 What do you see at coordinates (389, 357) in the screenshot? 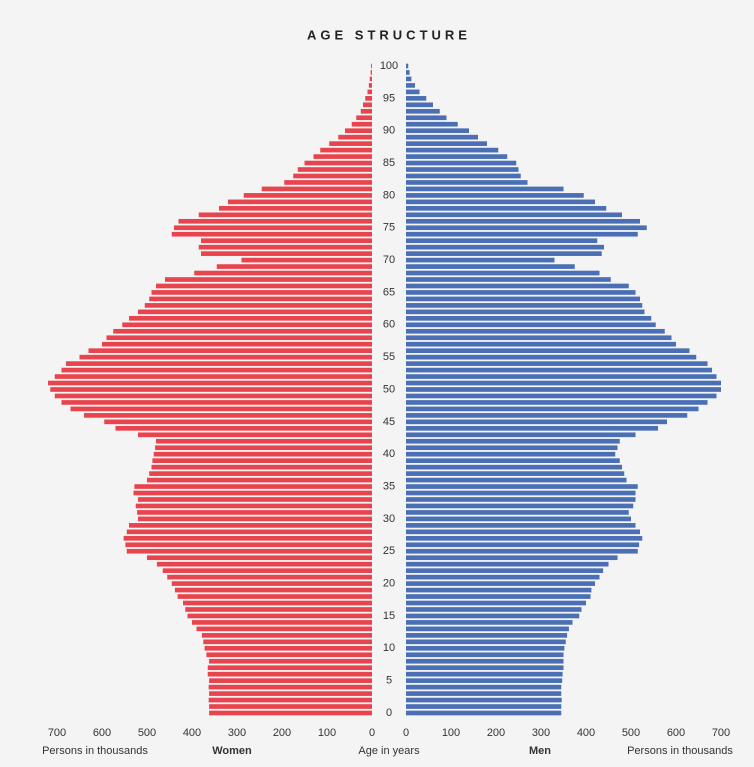
I see `y-tick-label: 55` at bounding box center [389, 357].